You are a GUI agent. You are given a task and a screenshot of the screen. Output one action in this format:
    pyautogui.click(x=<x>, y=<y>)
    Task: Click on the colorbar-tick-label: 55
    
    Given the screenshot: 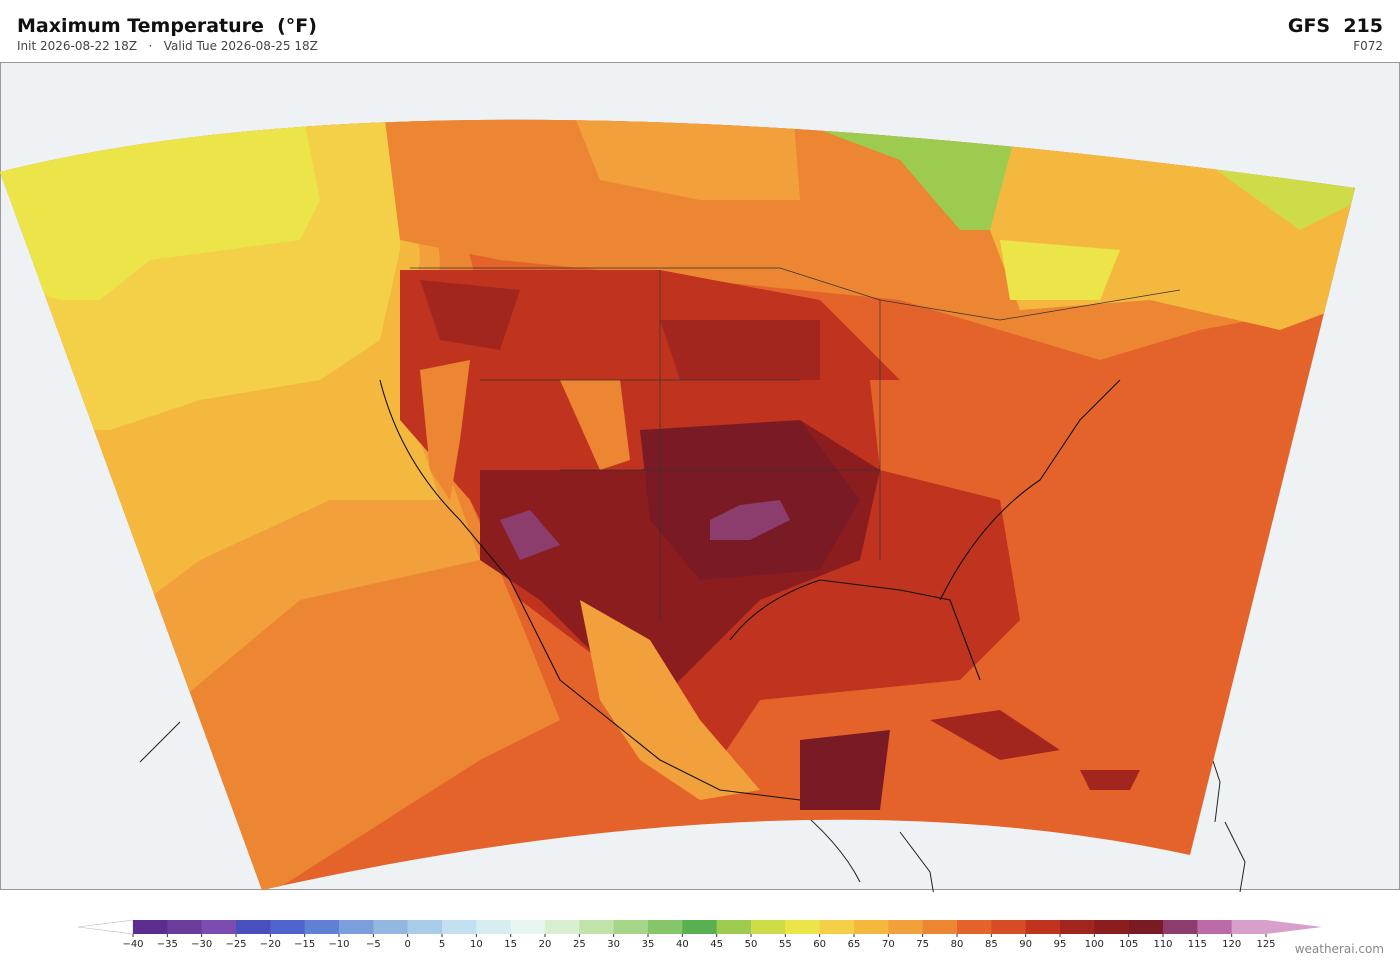 What is the action you would take?
    pyautogui.click(x=785, y=944)
    